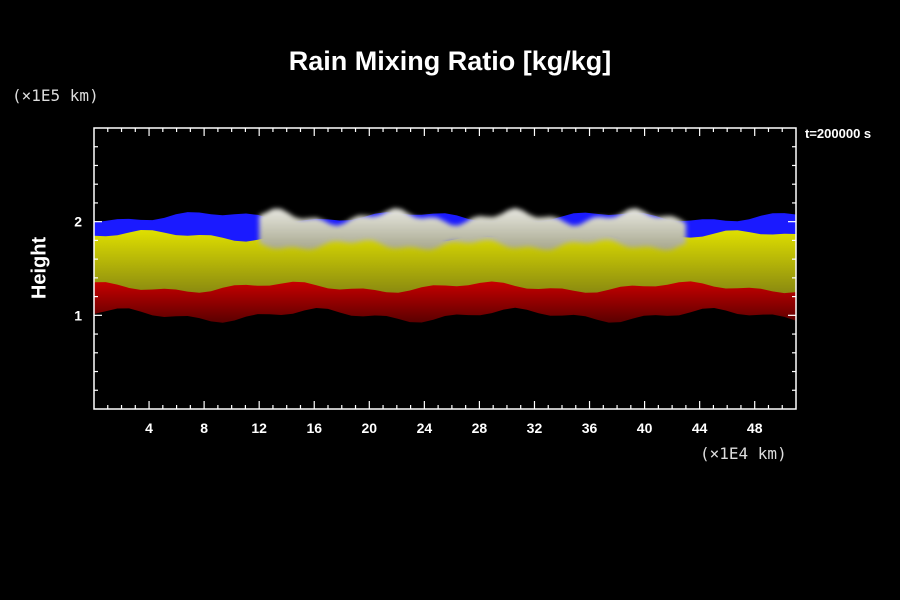  Describe the element at coordinates (472, 229) in the screenshot. I see `layer-white` at that location.